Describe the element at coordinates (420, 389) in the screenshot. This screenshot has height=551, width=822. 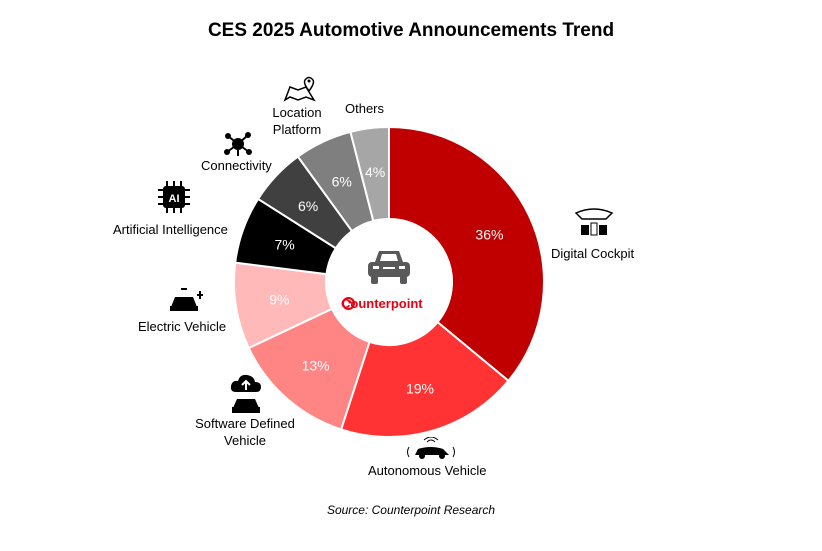
I see `data-label-autonomous-vehicle: 19%` at that location.